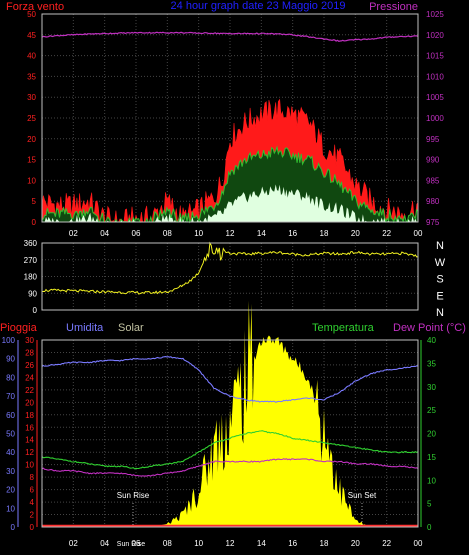  Describe the element at coordinates (31, 160) in the screenshot. I see `tick-label-wind: 15` at that location.